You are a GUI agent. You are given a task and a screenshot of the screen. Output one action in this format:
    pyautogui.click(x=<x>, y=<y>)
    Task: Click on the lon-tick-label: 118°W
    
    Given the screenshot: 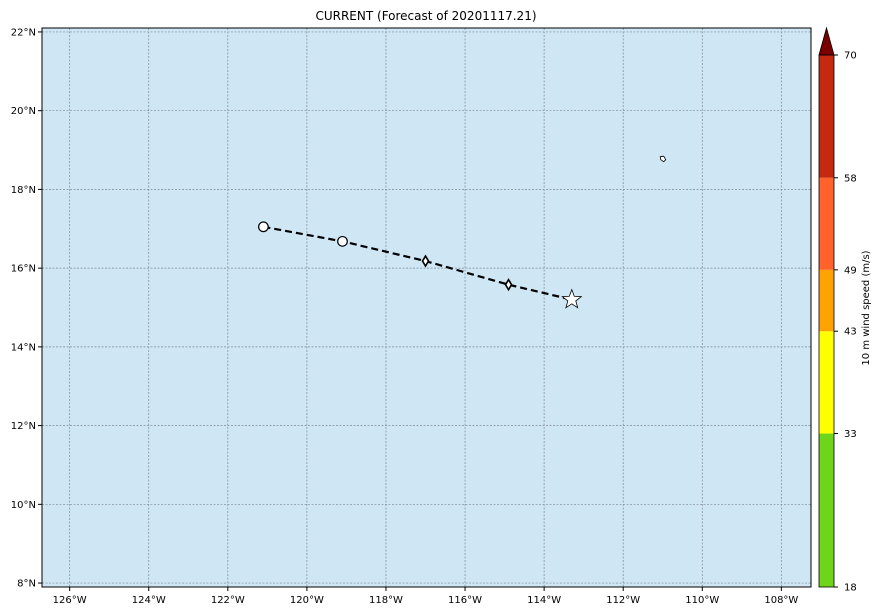 What is the action you would take?
    pyautogui.click(x=386, y=600)
    